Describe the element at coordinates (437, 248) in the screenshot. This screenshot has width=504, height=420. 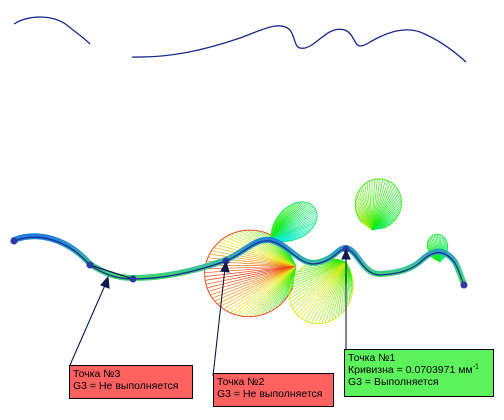
I see `comb-lobe-end` at that location.